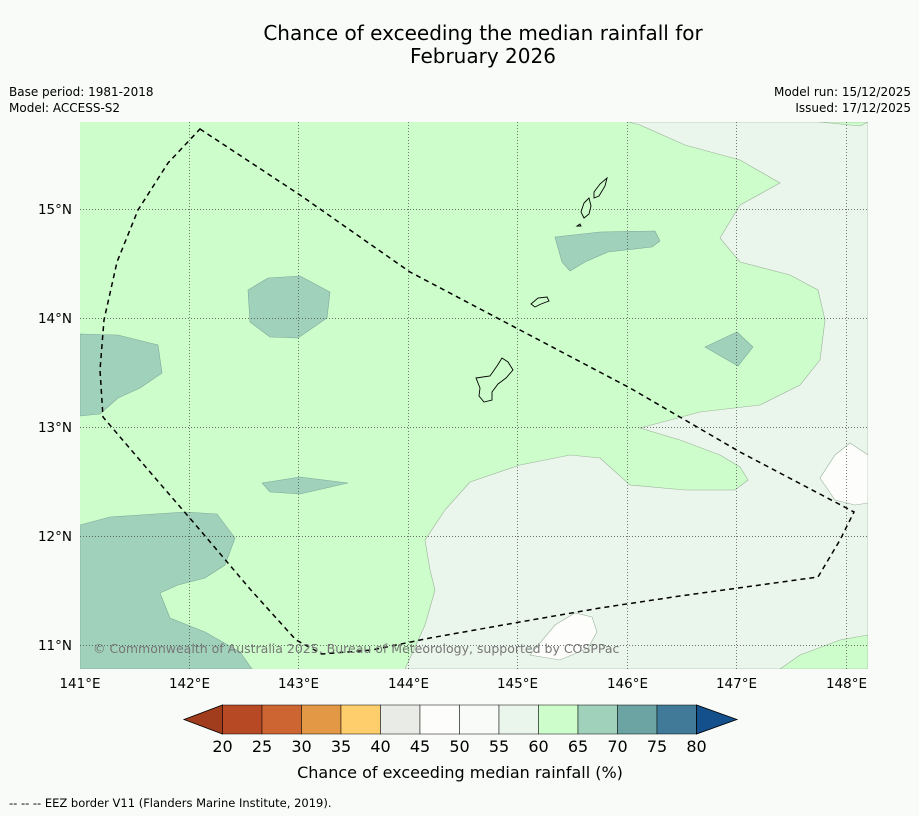 This screenshot has width=919, height=816. I want to click on lon-tick-label: 148°E, so click(846, 684).